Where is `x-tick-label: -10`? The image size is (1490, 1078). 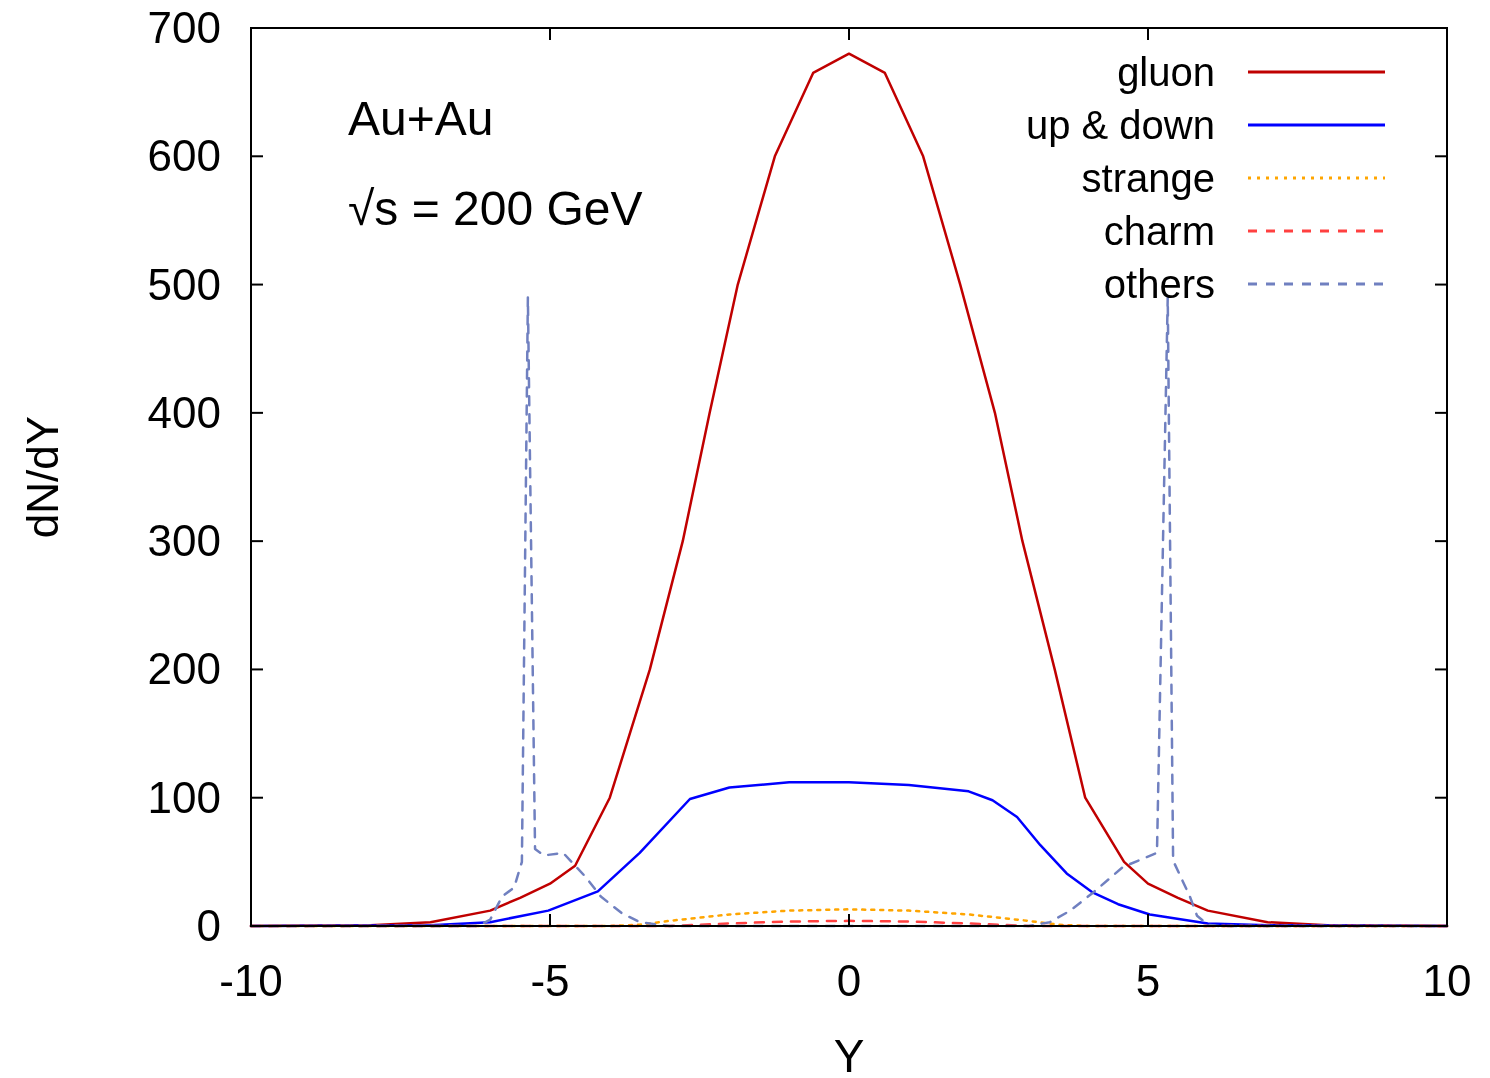 x-tick-label: -10 is located at coordinates (251, 980).